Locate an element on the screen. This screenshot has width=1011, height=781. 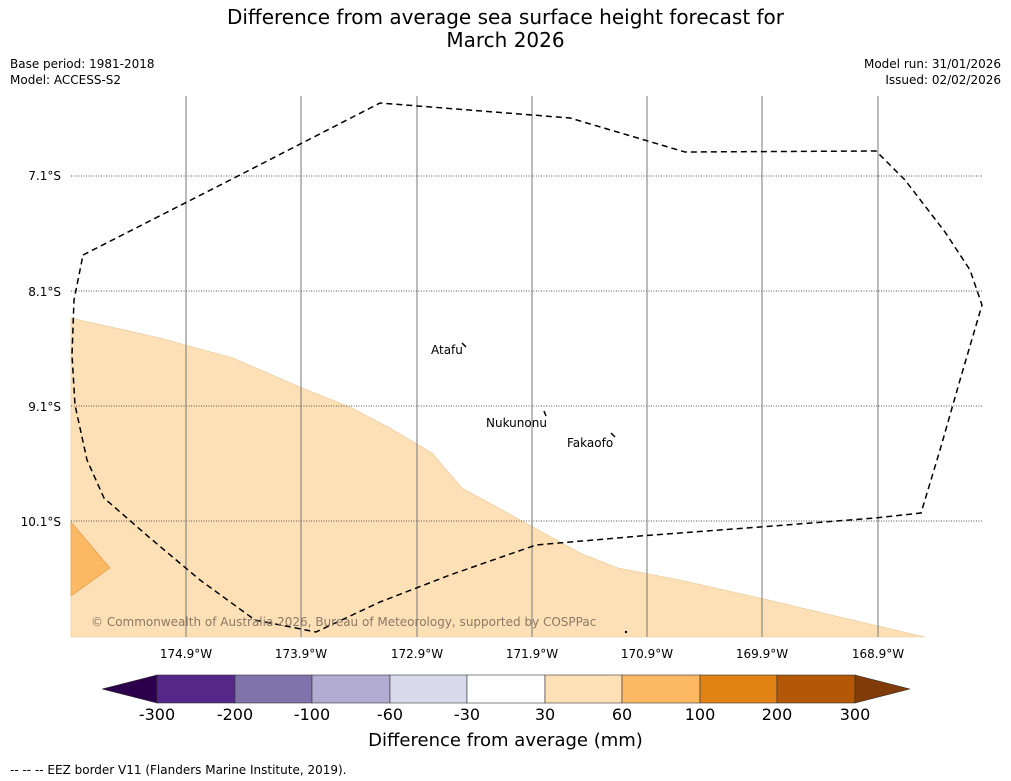
colorbar-tick-1: -300 is located at coordinates (157, 714).